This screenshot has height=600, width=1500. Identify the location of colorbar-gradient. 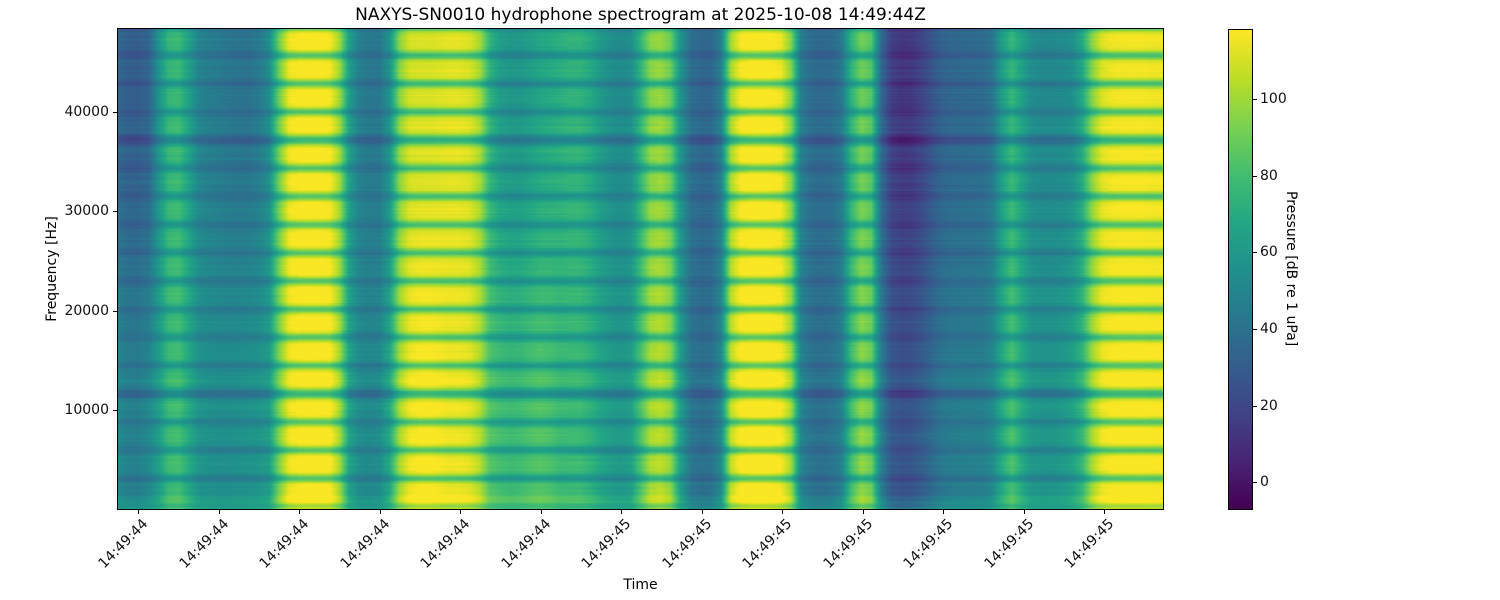
(1240, 269).